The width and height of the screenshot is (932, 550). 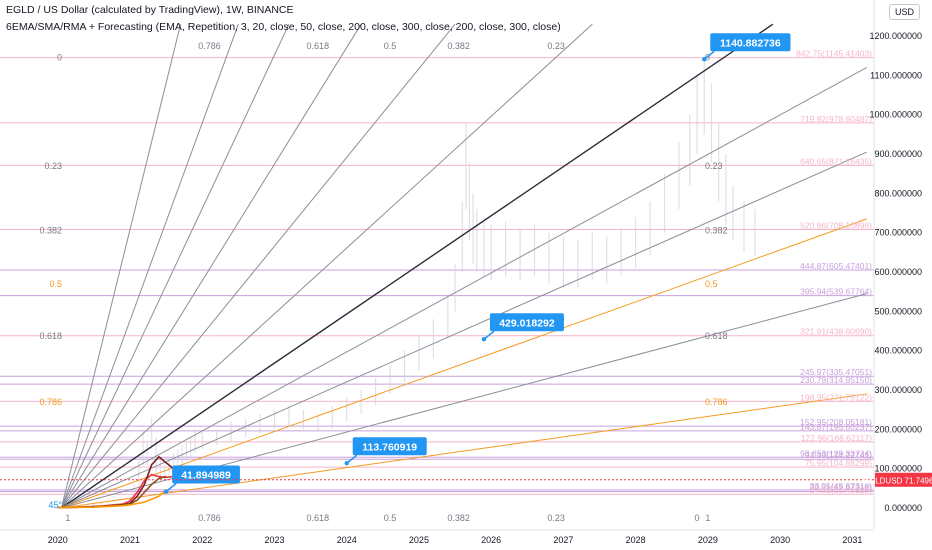 What do you see at coordinates (55, 505) in the screenshot?
I see `fib-left-label: 45°` at bounding box center [55, 505].